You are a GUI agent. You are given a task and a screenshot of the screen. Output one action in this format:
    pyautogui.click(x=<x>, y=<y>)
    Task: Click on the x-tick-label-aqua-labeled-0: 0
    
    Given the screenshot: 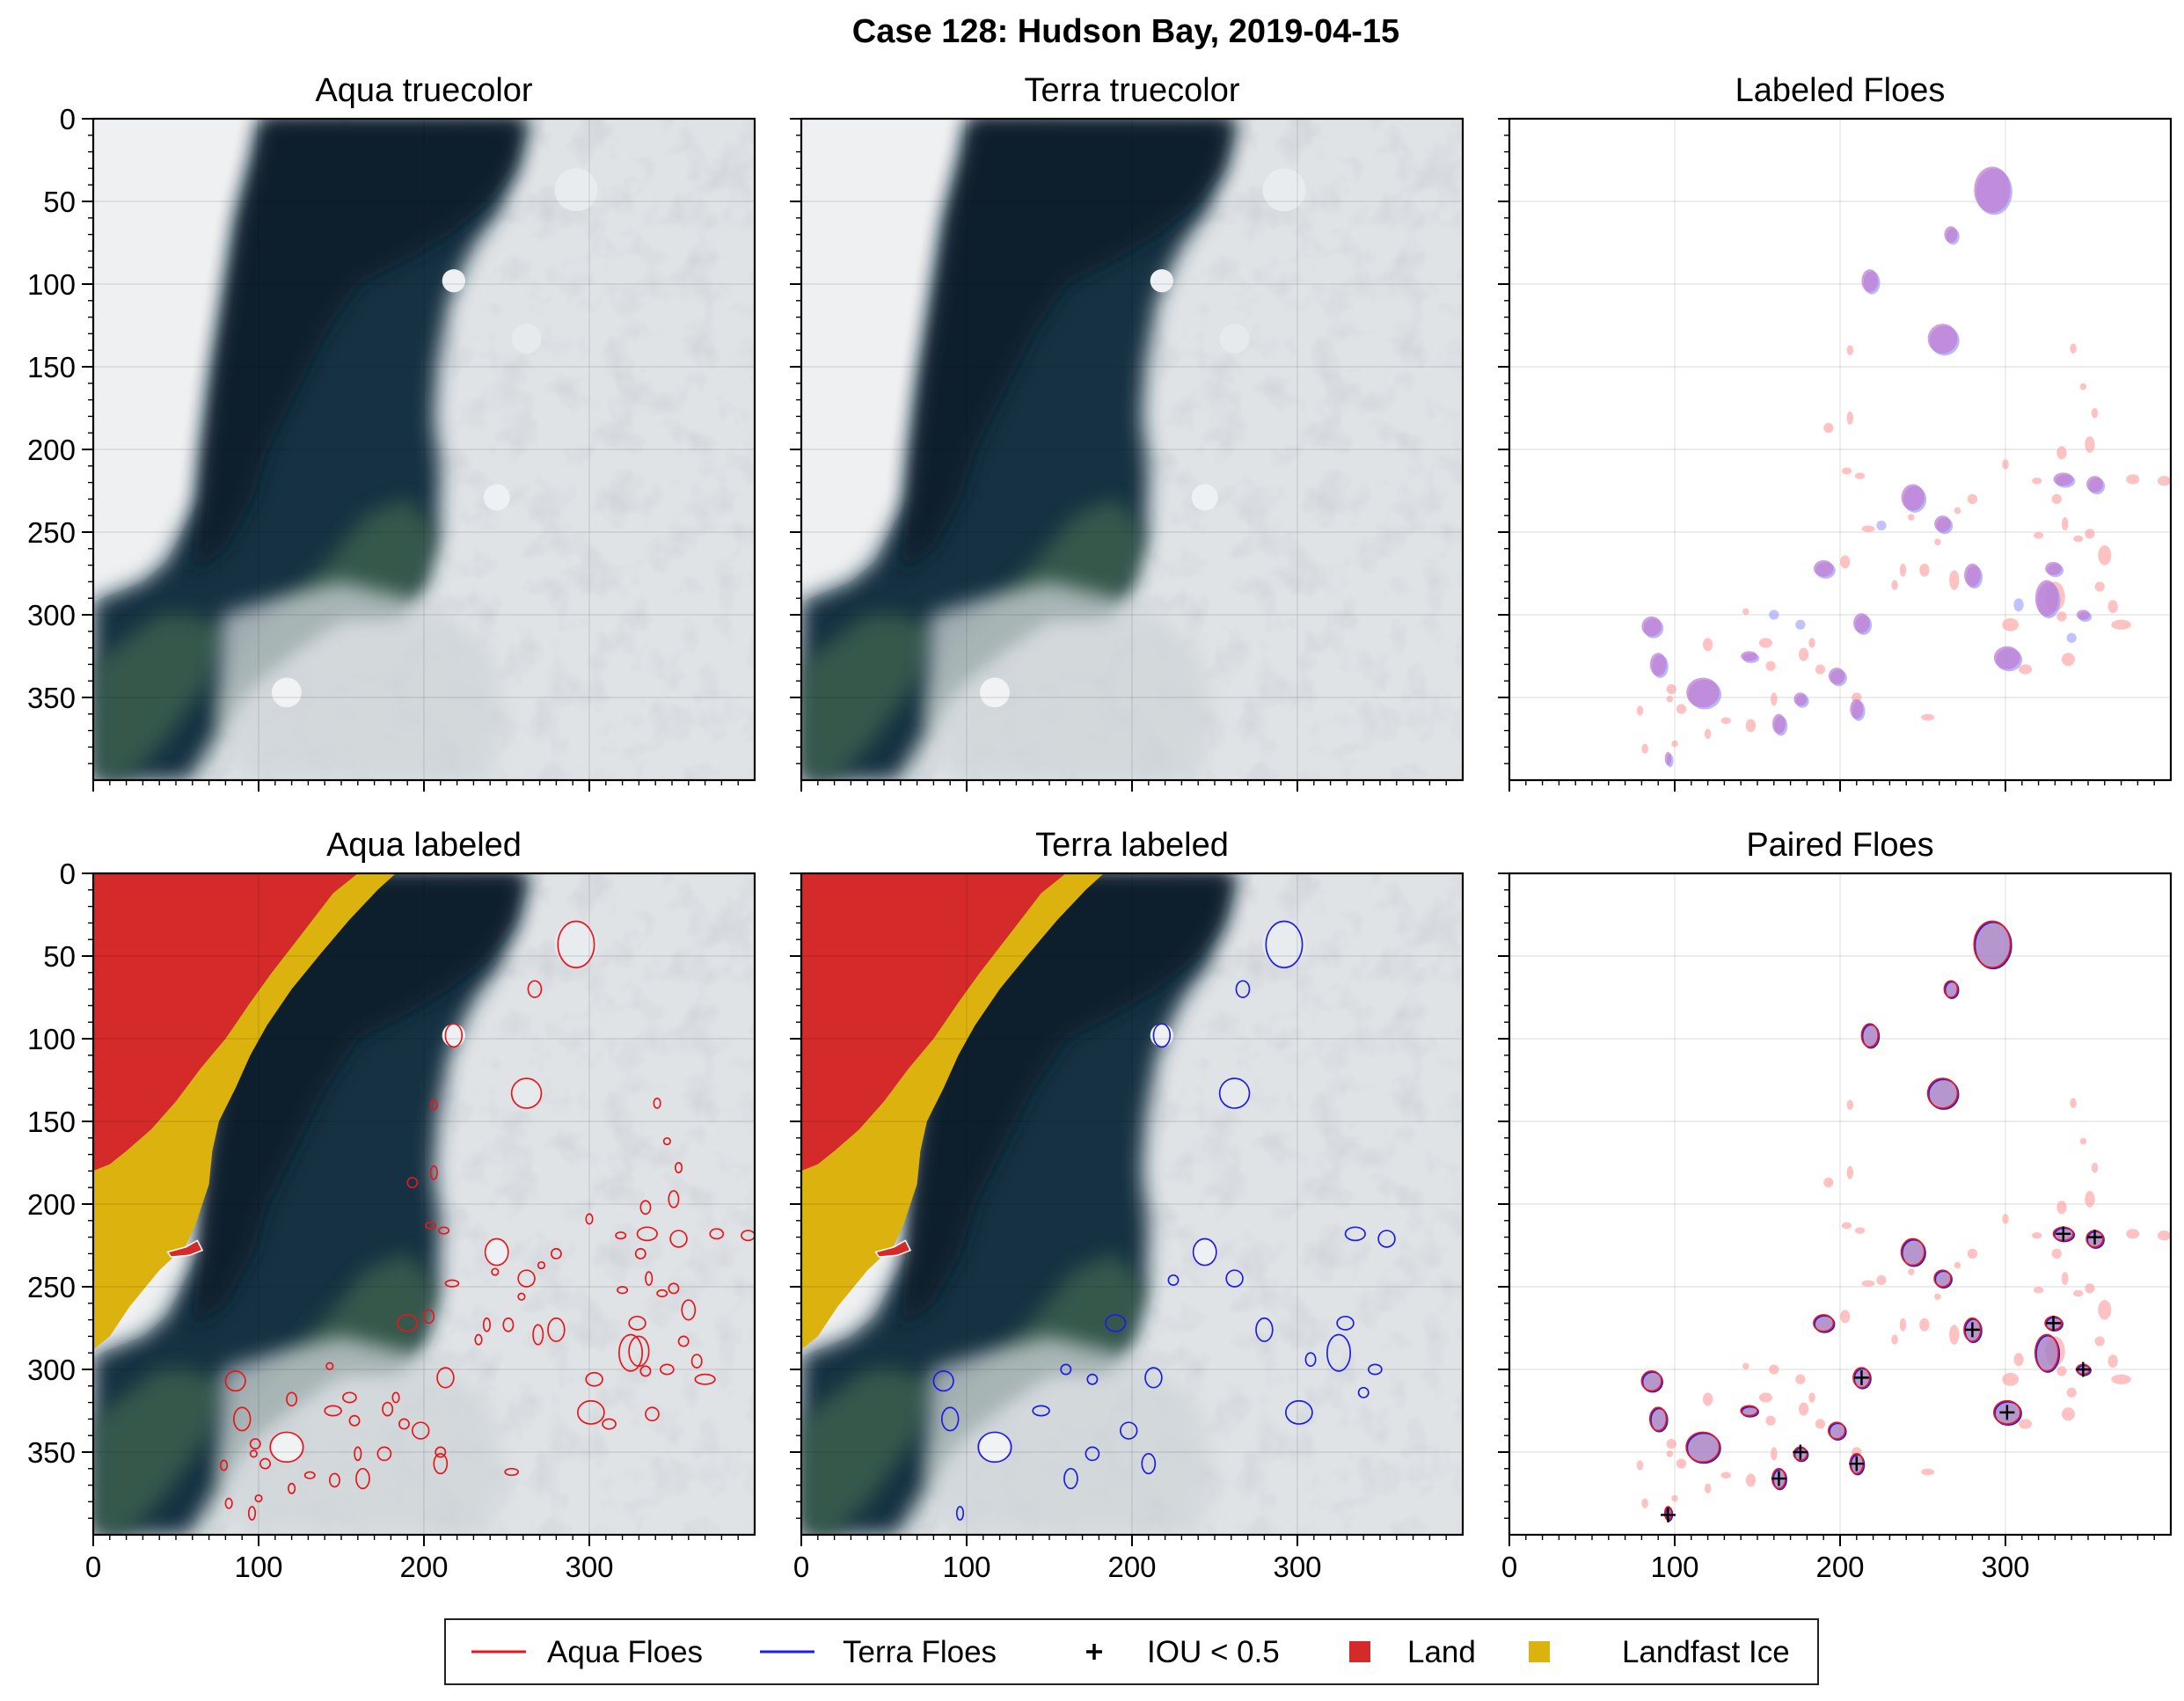 What is the action you would take?
    pyautogui.click(x=93, y=1567)
    